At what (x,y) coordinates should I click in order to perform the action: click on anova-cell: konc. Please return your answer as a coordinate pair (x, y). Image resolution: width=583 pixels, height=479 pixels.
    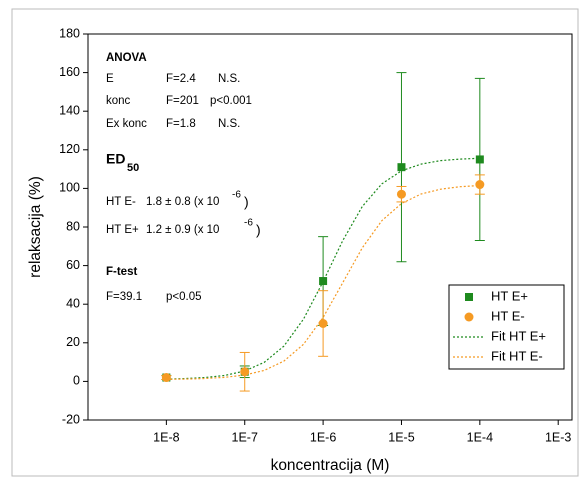
    Looking at the image, I should click on (118, 101).